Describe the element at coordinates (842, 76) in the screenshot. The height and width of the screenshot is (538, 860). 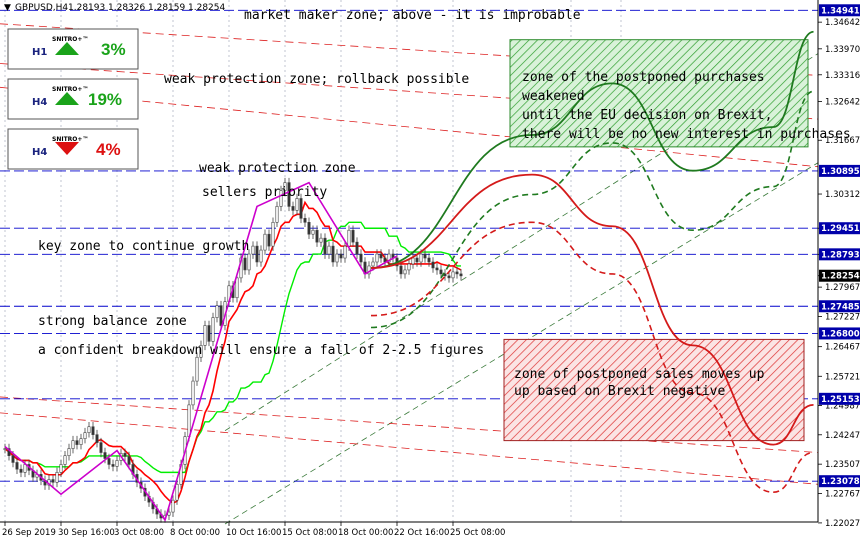
I see `y-tick-label: 1.33316` at that location.